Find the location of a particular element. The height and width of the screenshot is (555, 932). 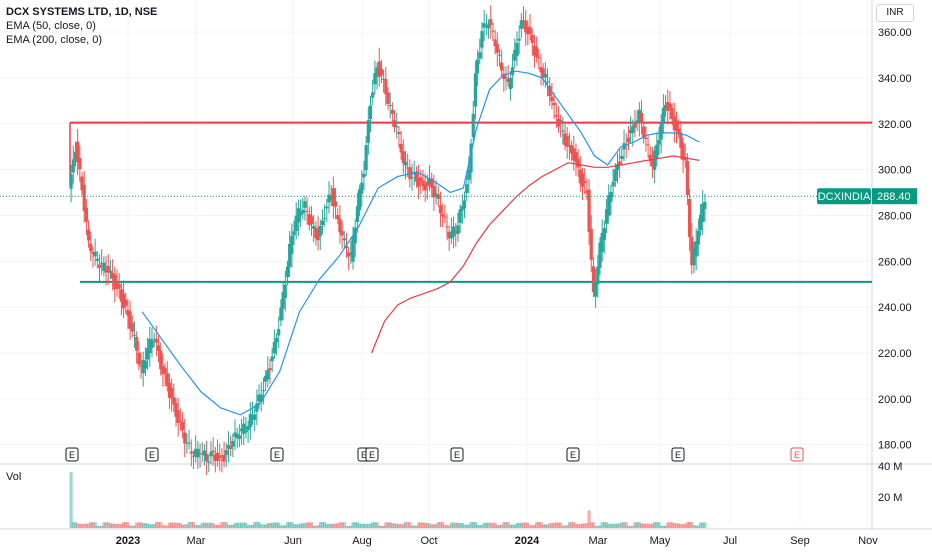

symbol-tag is located at coordinates (844, 196).